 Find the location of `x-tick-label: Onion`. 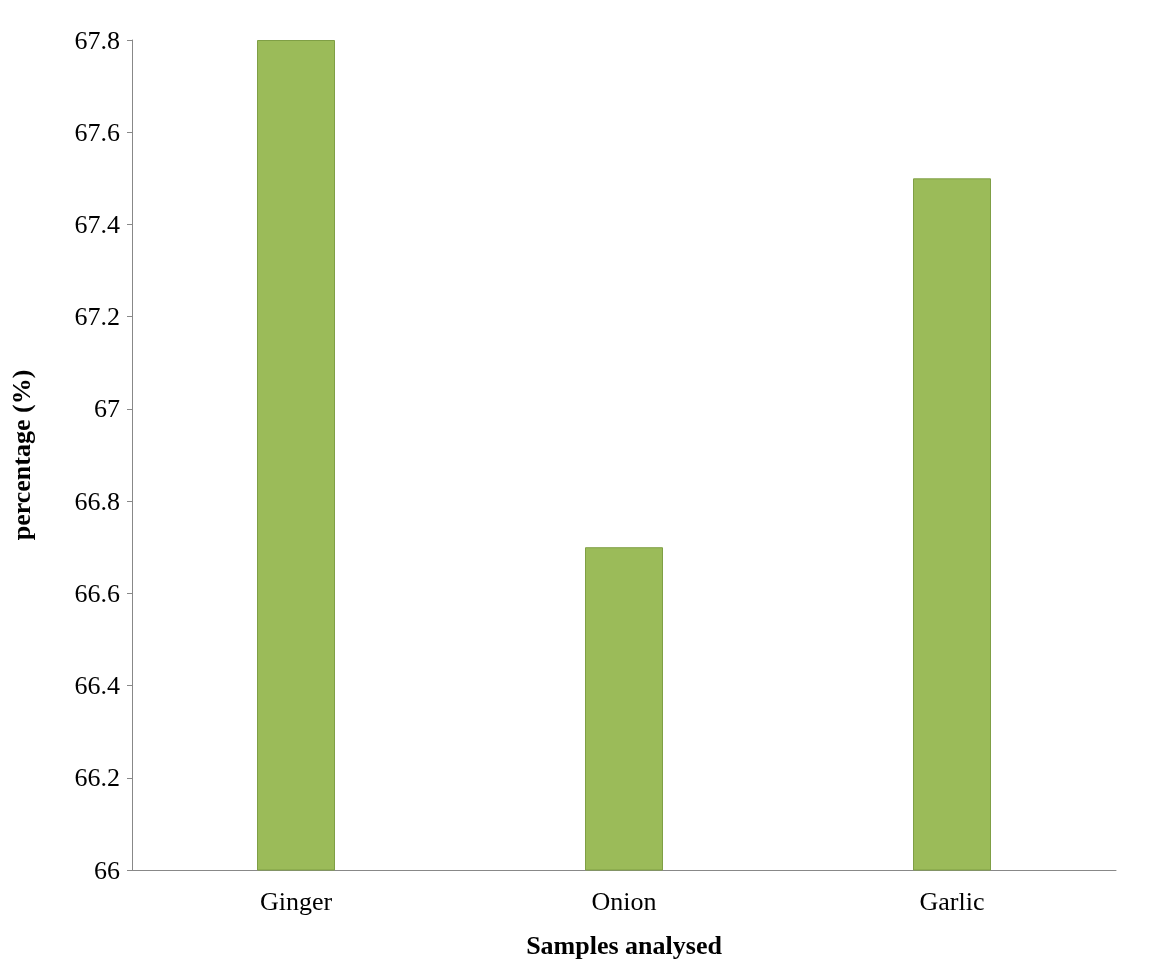

x-tick-label: Onion is located at coordinates (624, 901).